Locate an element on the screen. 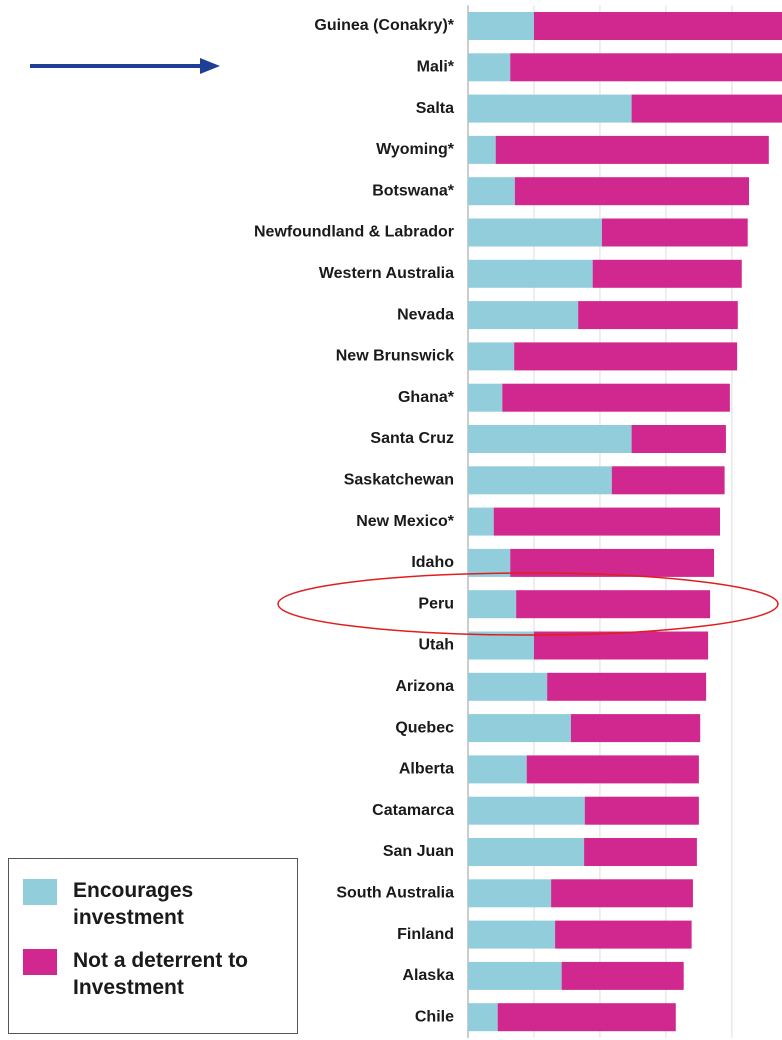 The width and height of the screenshot is (782, 1040). y-tick-label: Newfoundland & Labrador is located at coordinates (354, 232).